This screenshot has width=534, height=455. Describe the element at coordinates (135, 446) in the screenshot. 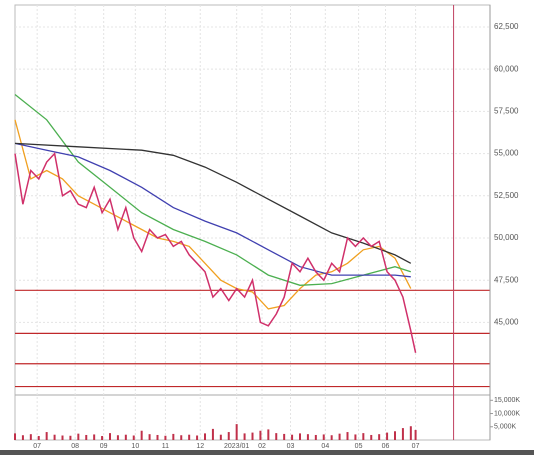

I see `x-tick-label: 10` at that location.